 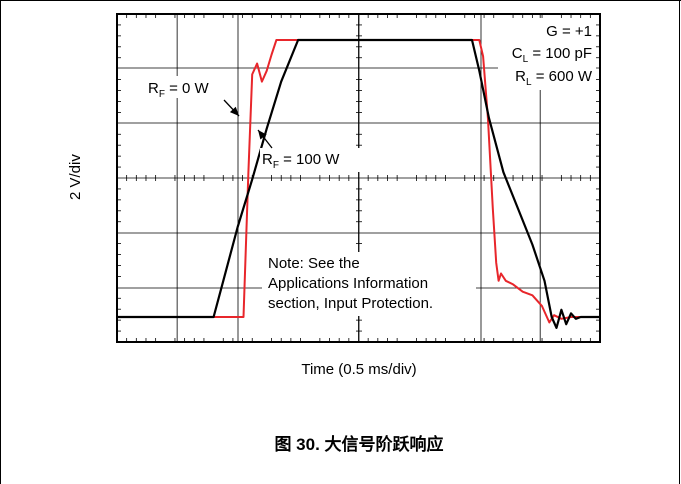 I want to click on label-backing-rf0, so click(x=189, y=87).